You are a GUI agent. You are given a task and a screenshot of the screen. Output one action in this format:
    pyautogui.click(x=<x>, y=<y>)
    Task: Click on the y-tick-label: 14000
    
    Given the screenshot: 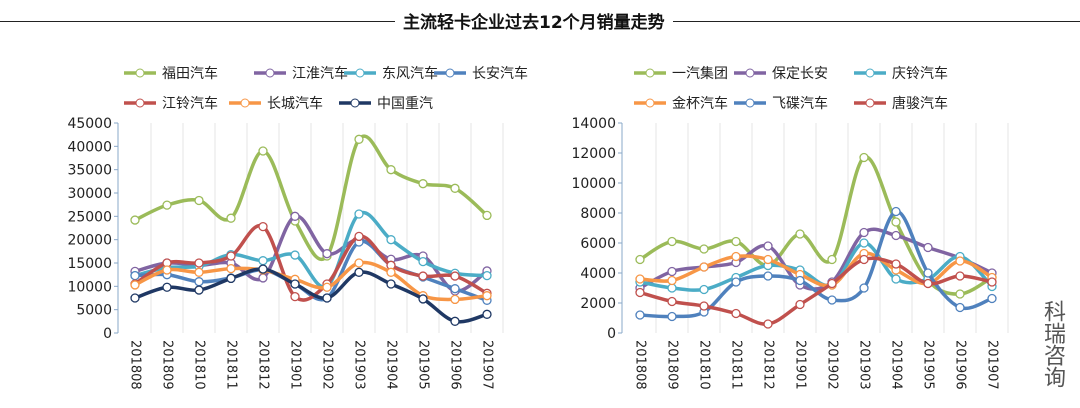 What is the action you would take?
    pyautogui.click(x=593, y=124)
    